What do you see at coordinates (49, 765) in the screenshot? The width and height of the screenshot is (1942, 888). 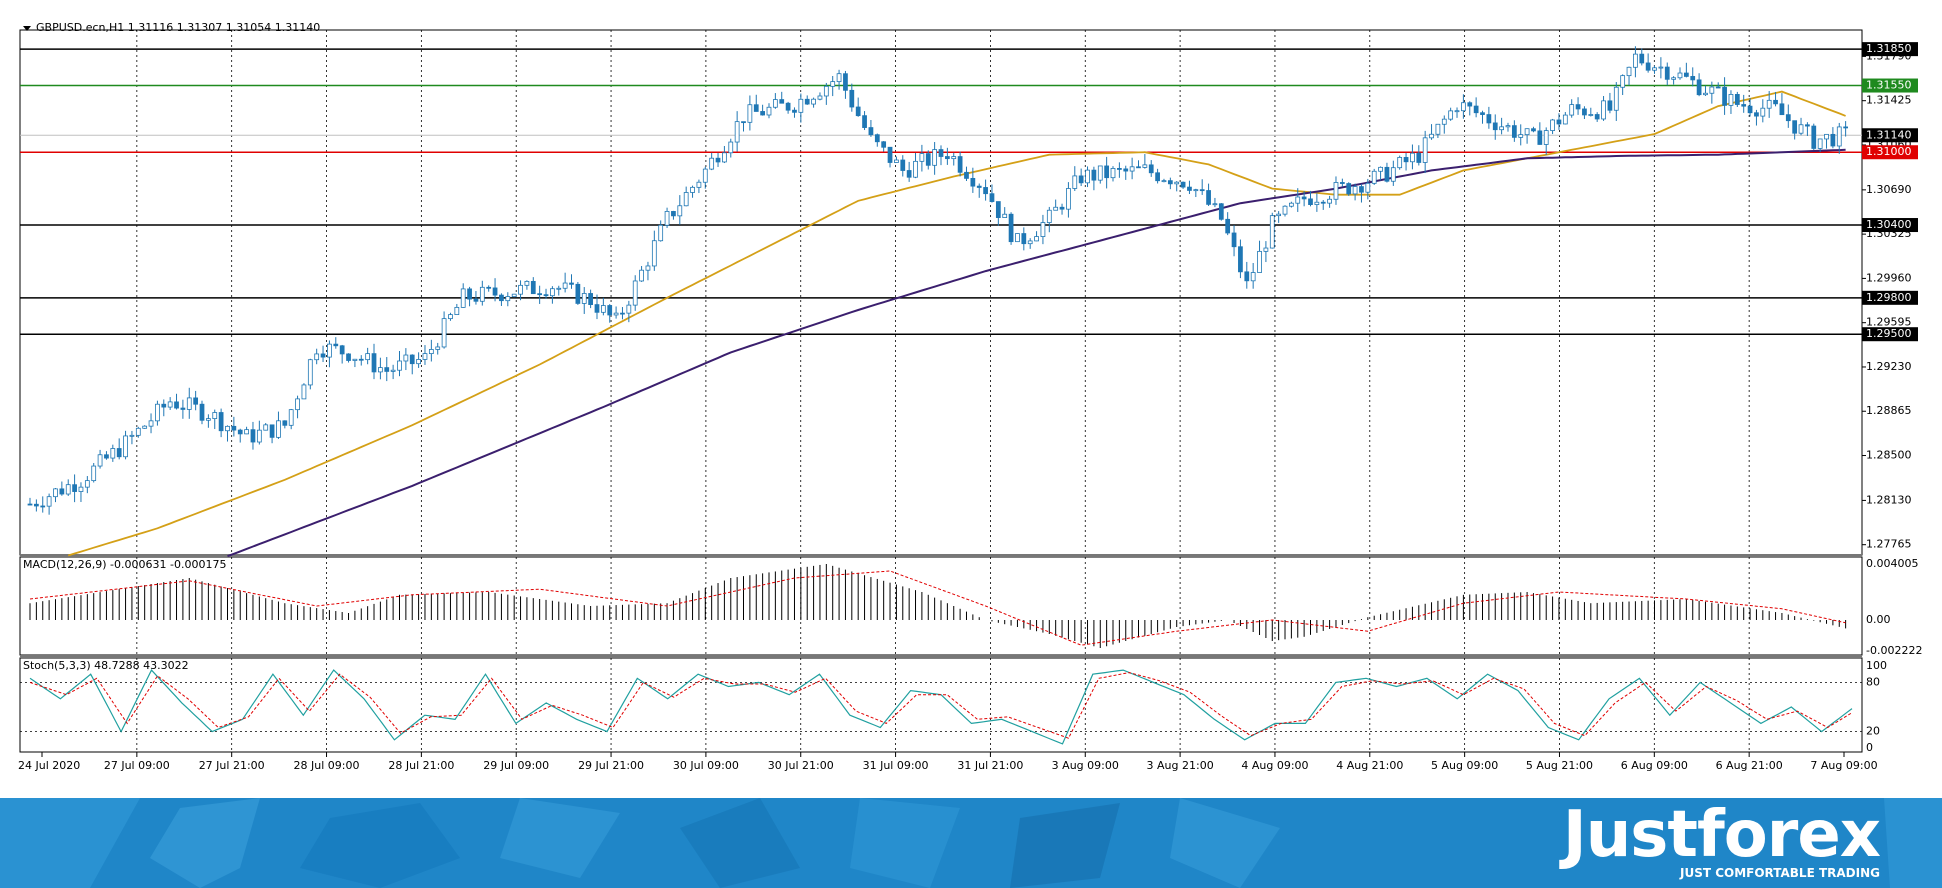 I see `time-axis-label: 24 Jul 2020` at bounding box center [49, 765].